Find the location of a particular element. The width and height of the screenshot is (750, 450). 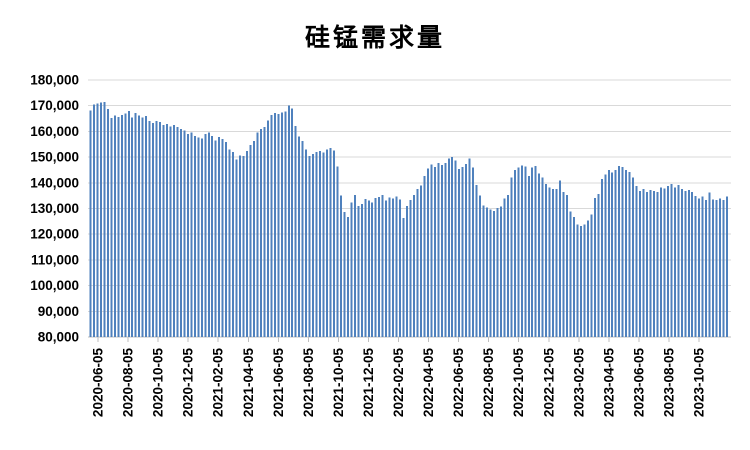

x-axis-tick-label: 2023-06-05 is located at coordinates (638, 383).